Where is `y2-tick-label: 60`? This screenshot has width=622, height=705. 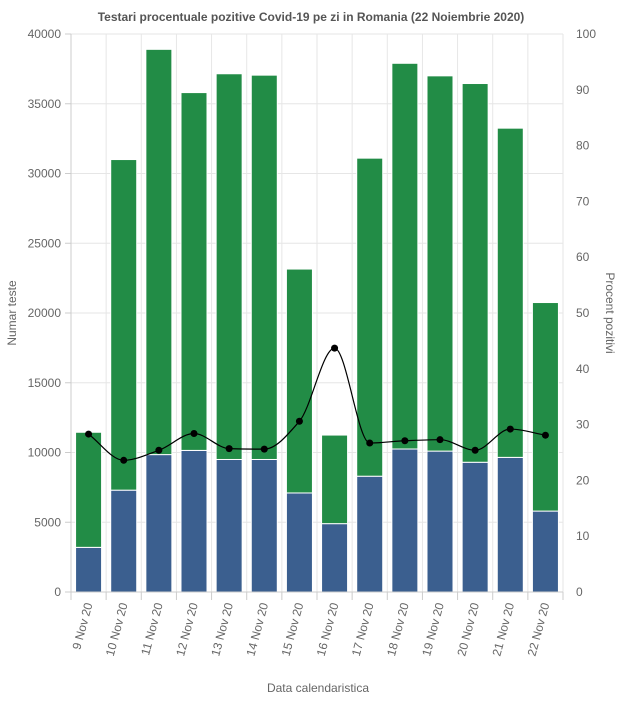
y2-tick-label: 60 is located at coordinates (583, 257).